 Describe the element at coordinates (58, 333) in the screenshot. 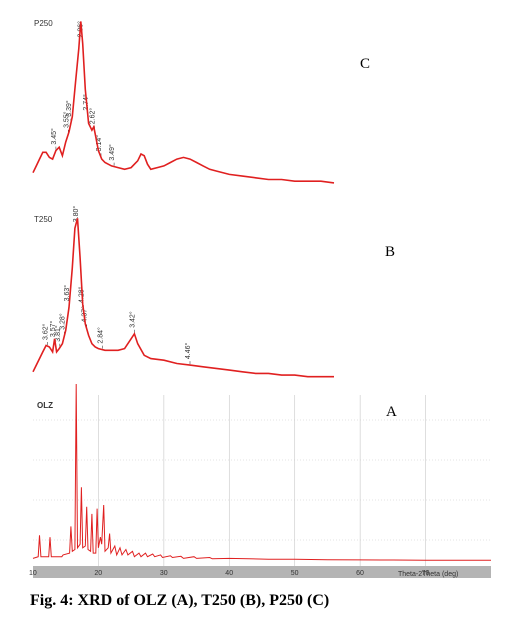

I see `peak-label: 3.81°` at that location.